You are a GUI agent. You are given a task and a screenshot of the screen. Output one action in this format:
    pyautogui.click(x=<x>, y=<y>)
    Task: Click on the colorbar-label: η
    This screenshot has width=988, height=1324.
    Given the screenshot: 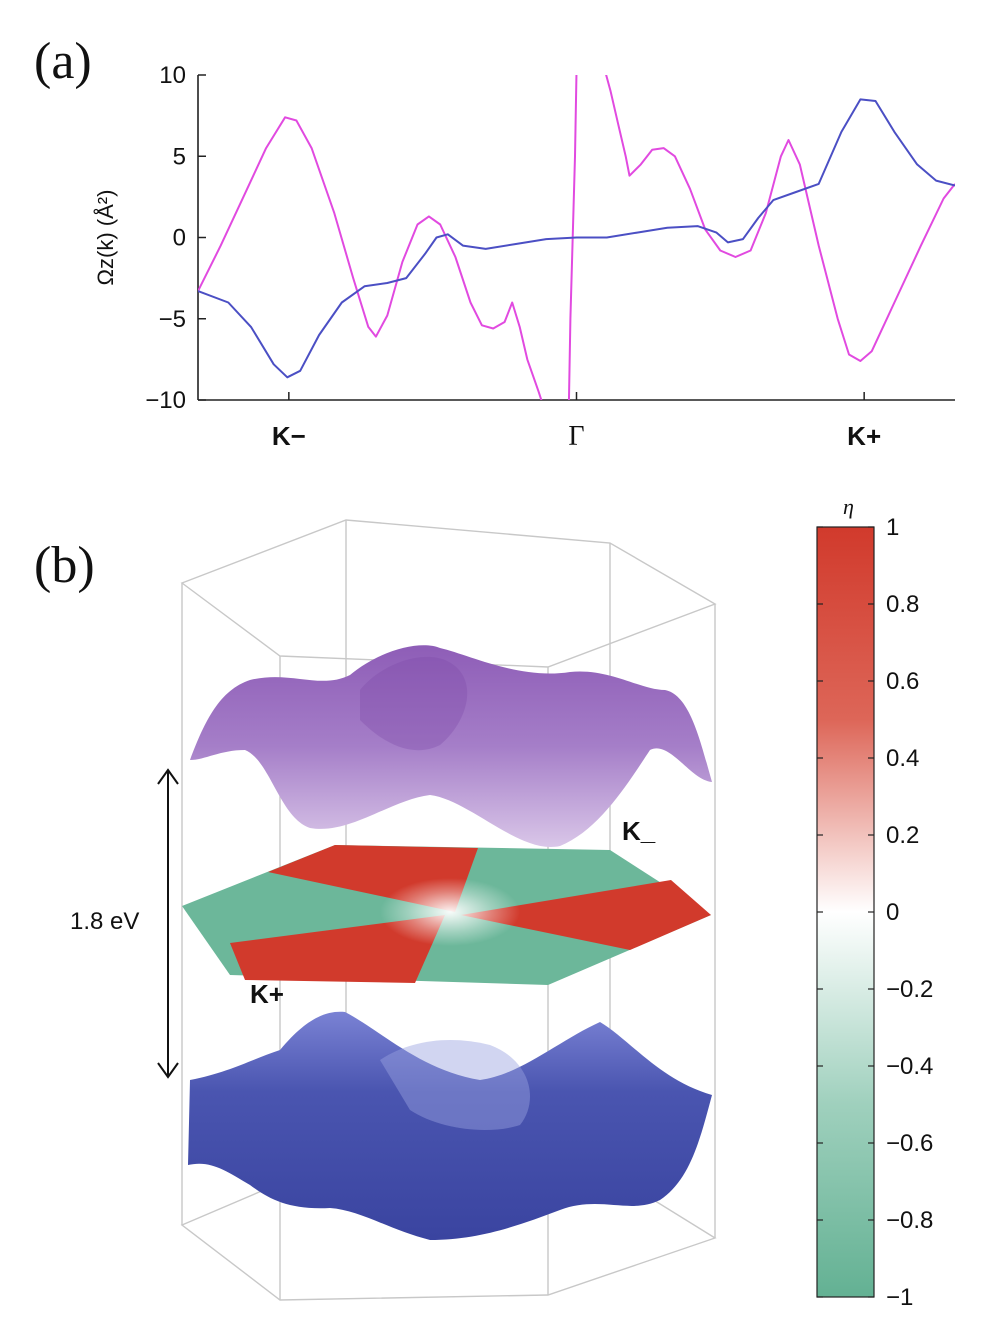 What is the action you would take?
    pyautogui.click(x=848, y=506)
    